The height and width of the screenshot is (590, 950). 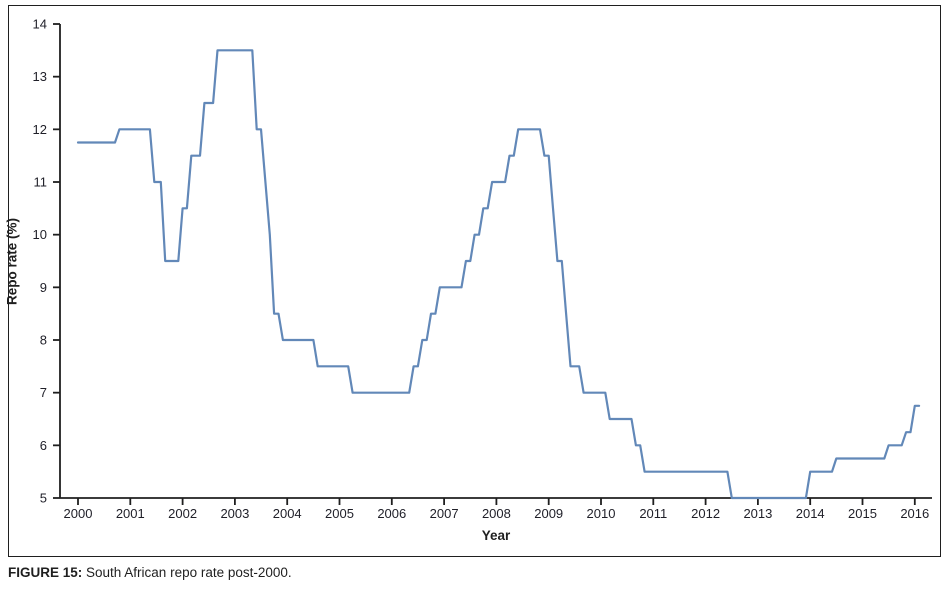 I want to click on y-tick-label: 6, so click(x=43, y=445).